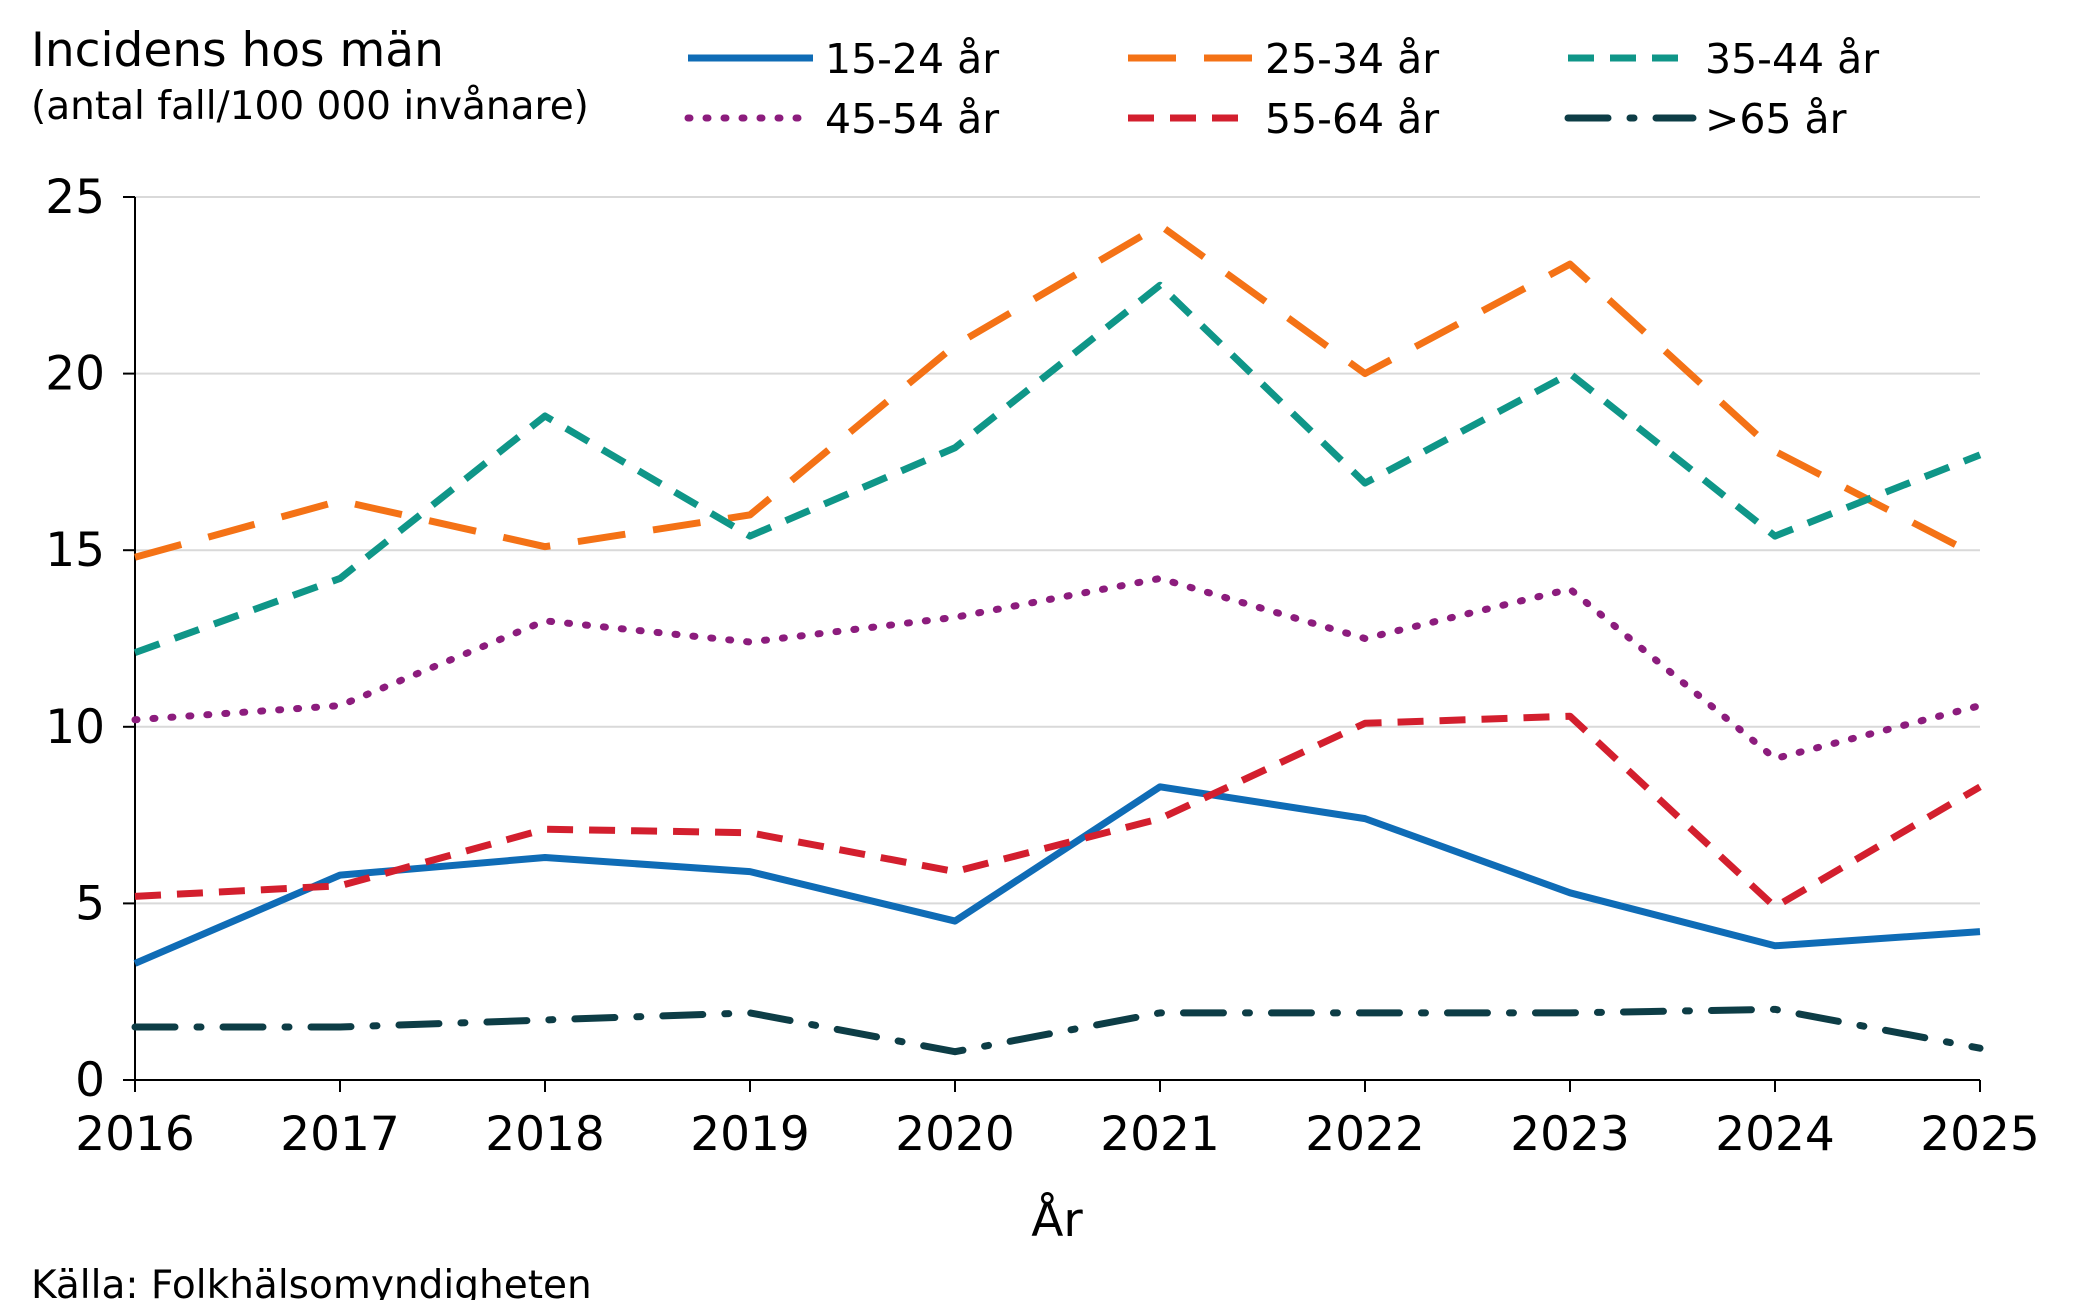 The width and height of the screenshot is (2078, 1304). I want to click on x-tick-label: 2023, so click(1570, 1134).